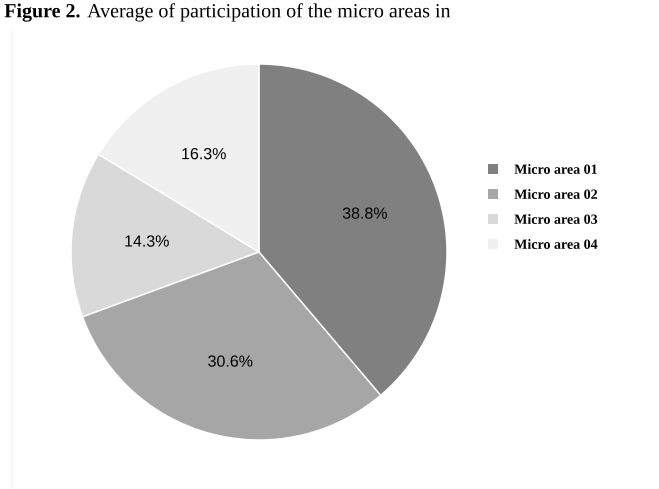 This screenshot has height=489, width=659. Describe the element at coordinates (204, 154) in the screenshot. I see `data-label: 16.3%` at that location.